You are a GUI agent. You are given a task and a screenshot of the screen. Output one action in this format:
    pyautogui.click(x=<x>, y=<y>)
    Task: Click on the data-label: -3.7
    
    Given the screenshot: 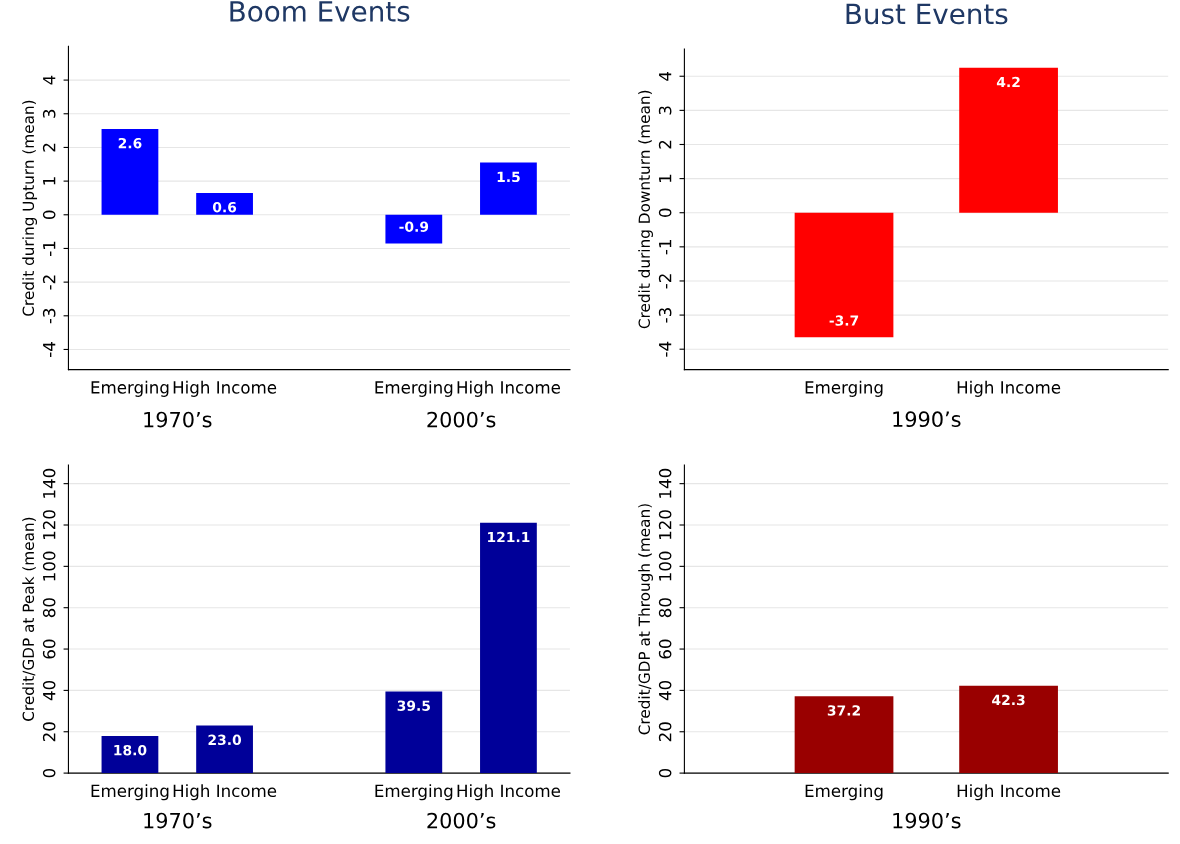 What is the action you would take?
    pyautogui.click(x=844, y=320)
    